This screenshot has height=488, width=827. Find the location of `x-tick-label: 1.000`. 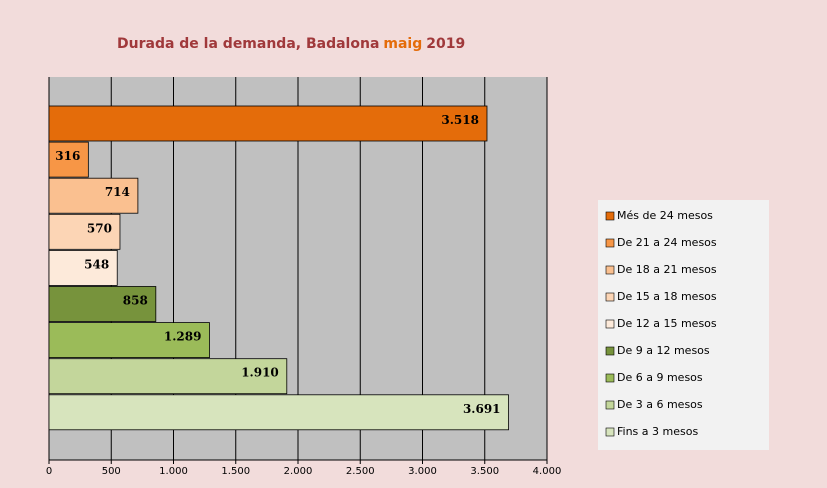

x-tick-label: 1.000 is located at coordinates (173, 471).